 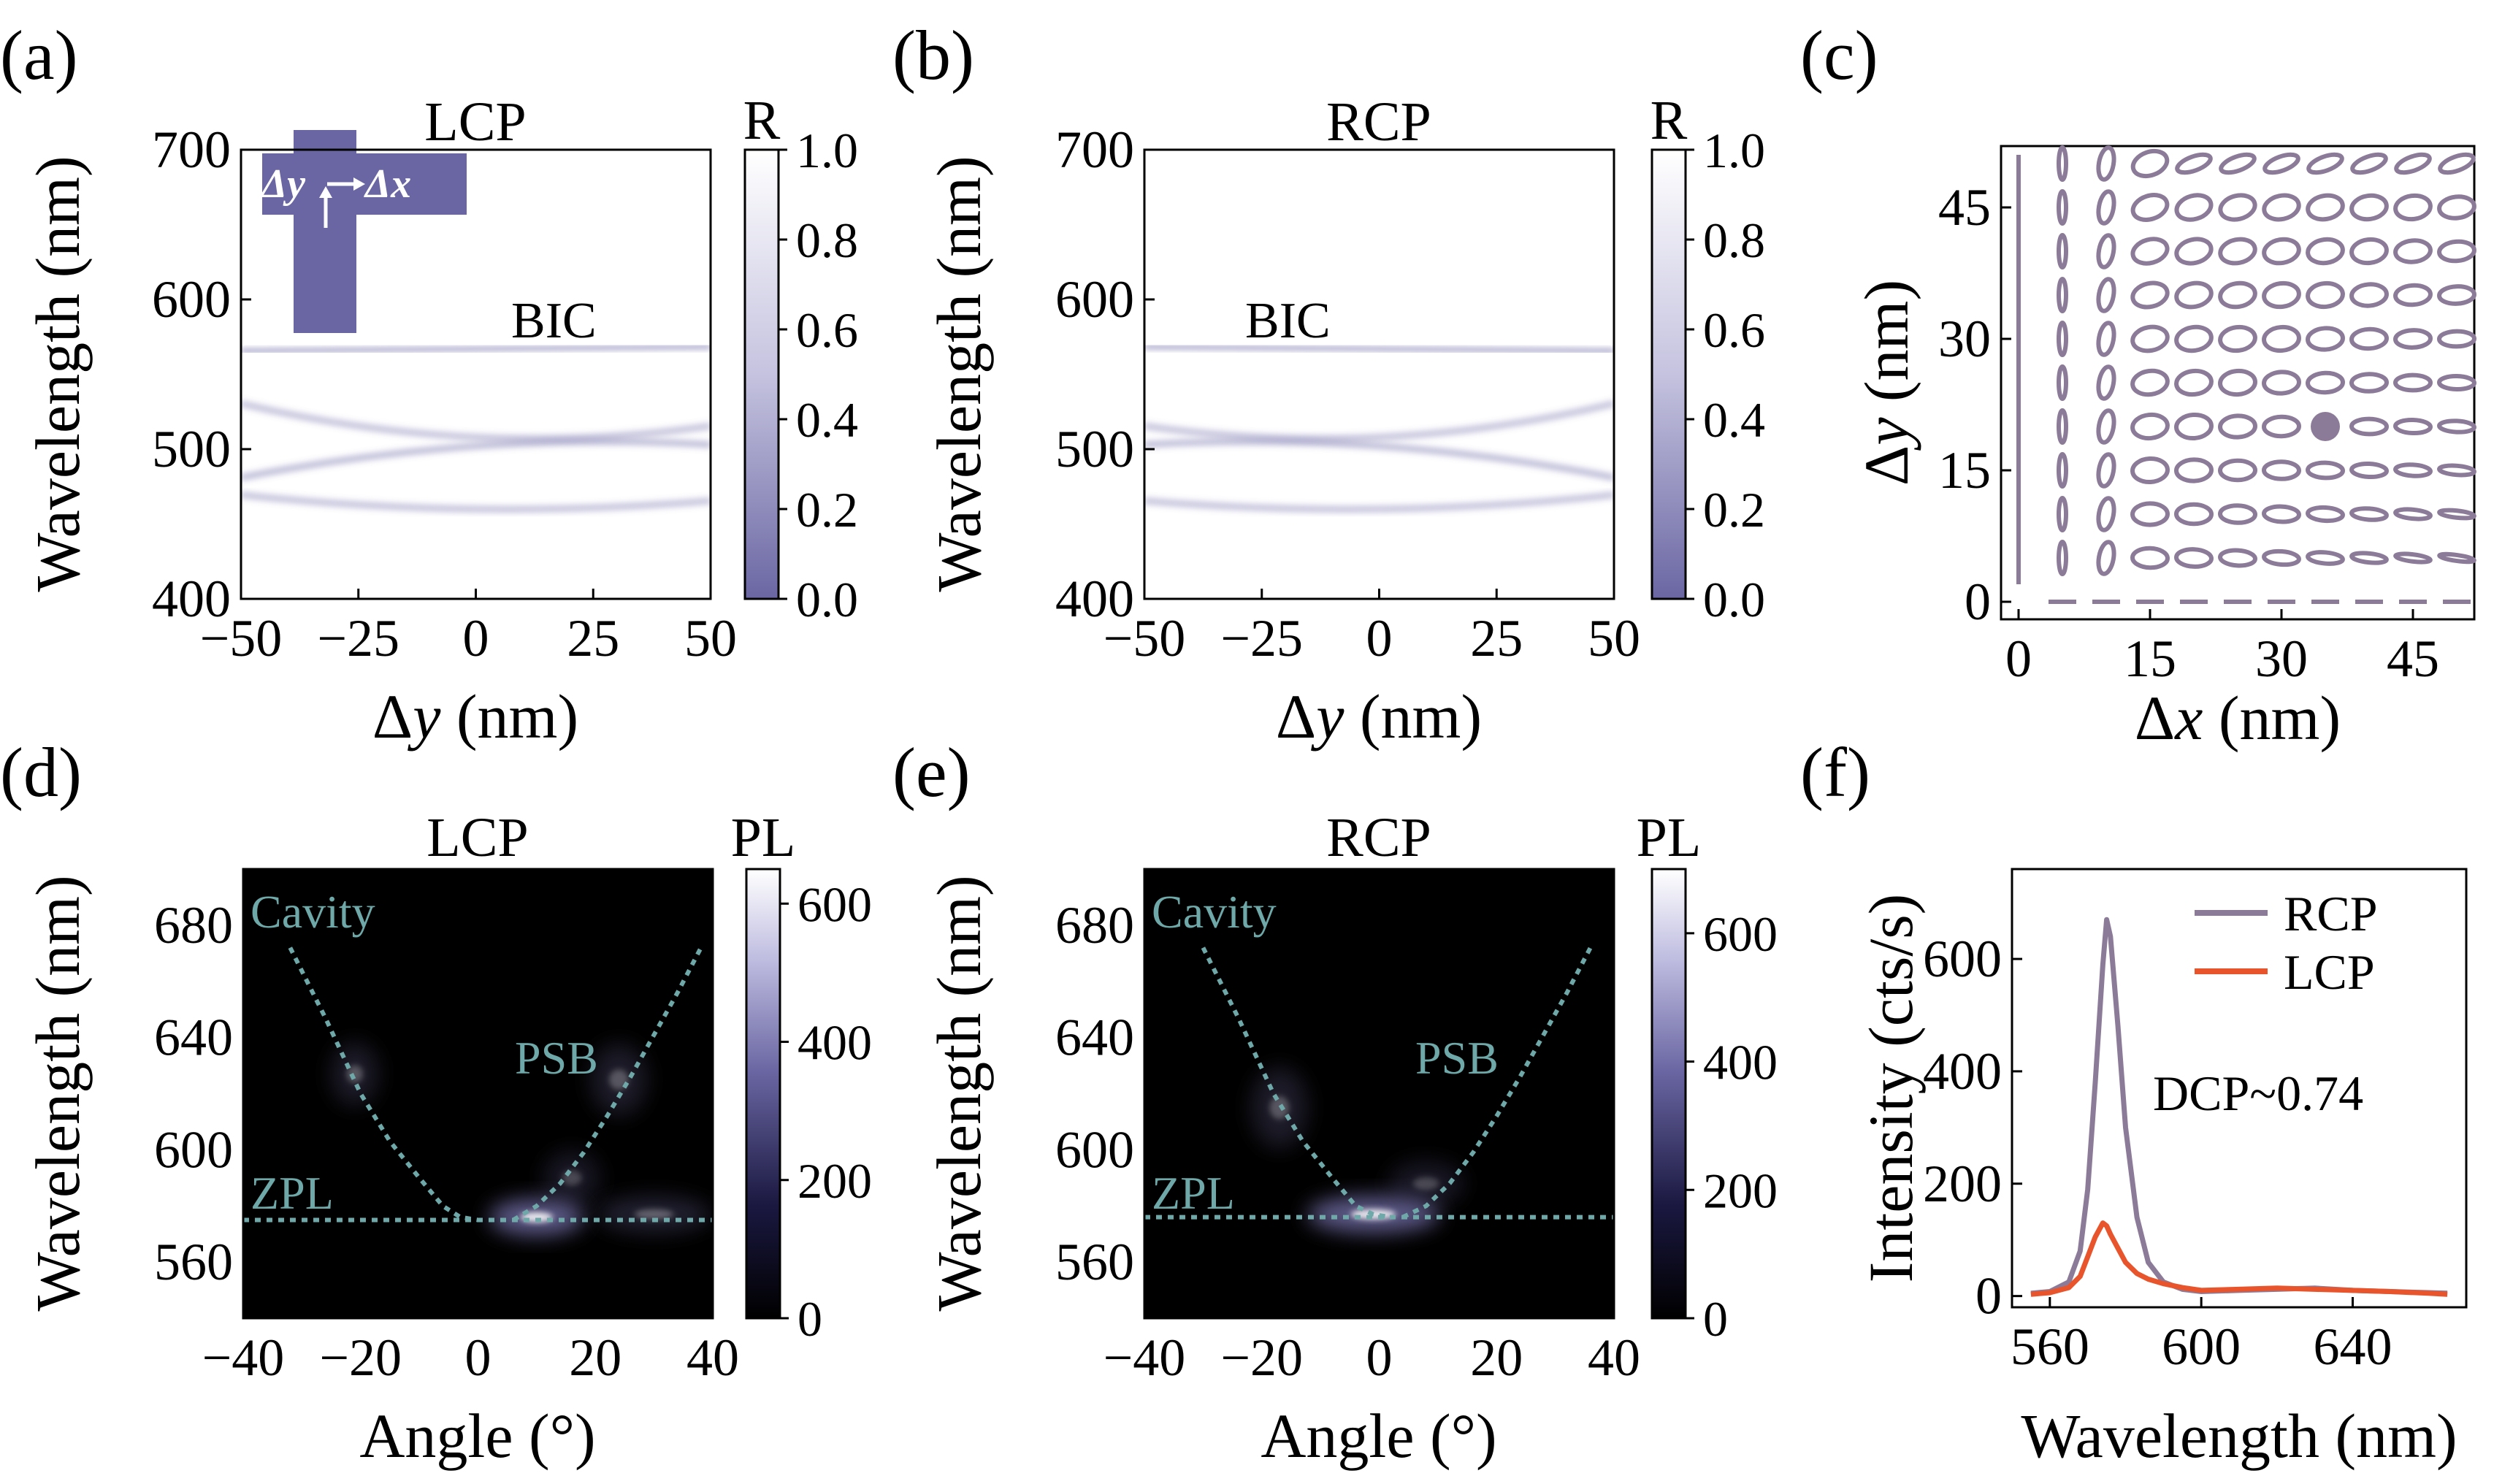 I want to click on reflectance-band-a, so click(x=476, y=460).